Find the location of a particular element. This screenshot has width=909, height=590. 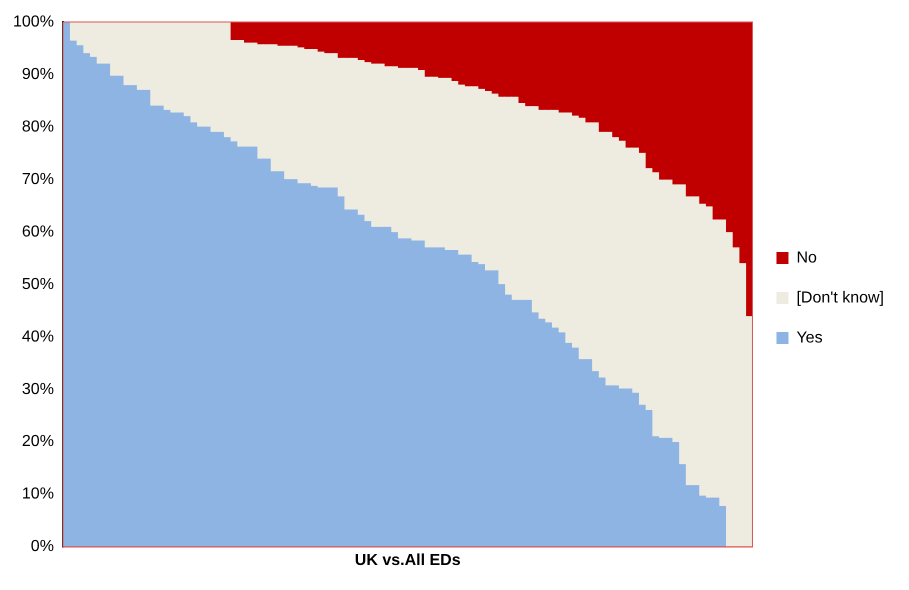

y-tick-label: 40% is located at coordinates (38, 337).